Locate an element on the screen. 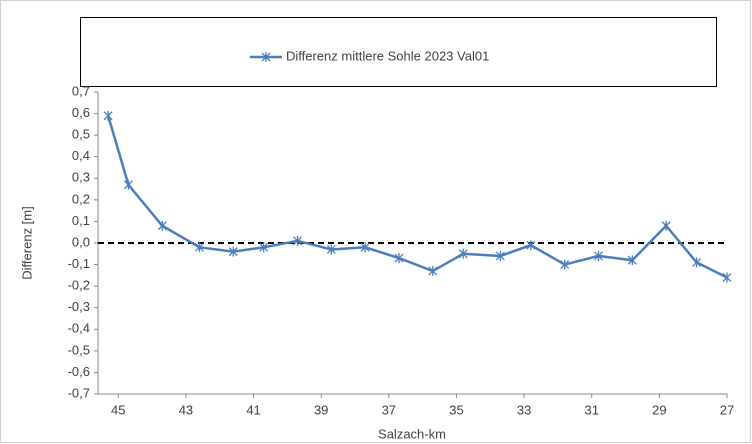  x-tick-label: 45 is located at coordinates (118, 409).